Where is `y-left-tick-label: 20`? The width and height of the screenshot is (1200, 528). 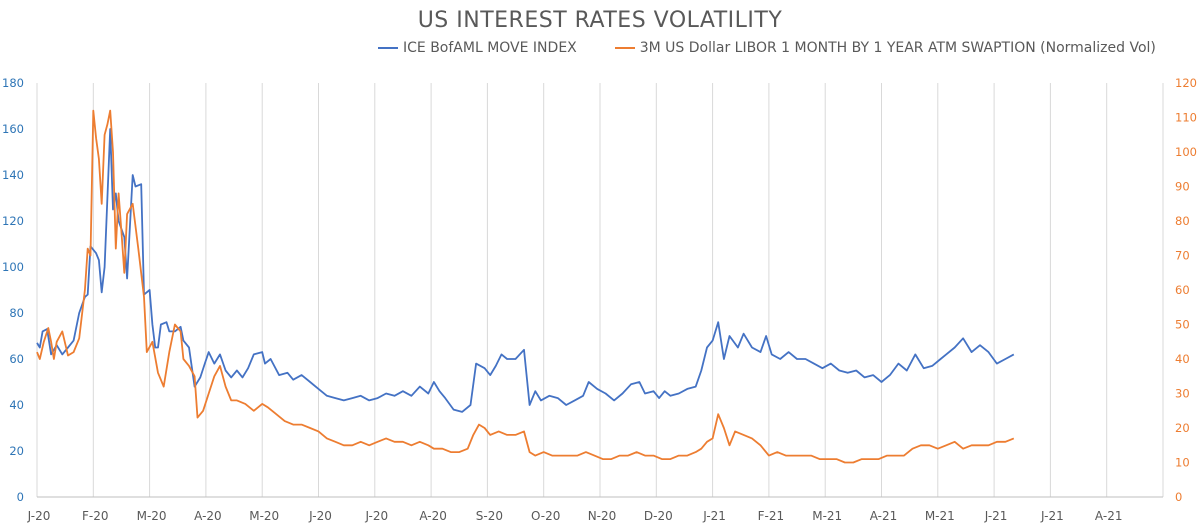
y-left-tick-label: 20 is located at coordinates (16, 451).